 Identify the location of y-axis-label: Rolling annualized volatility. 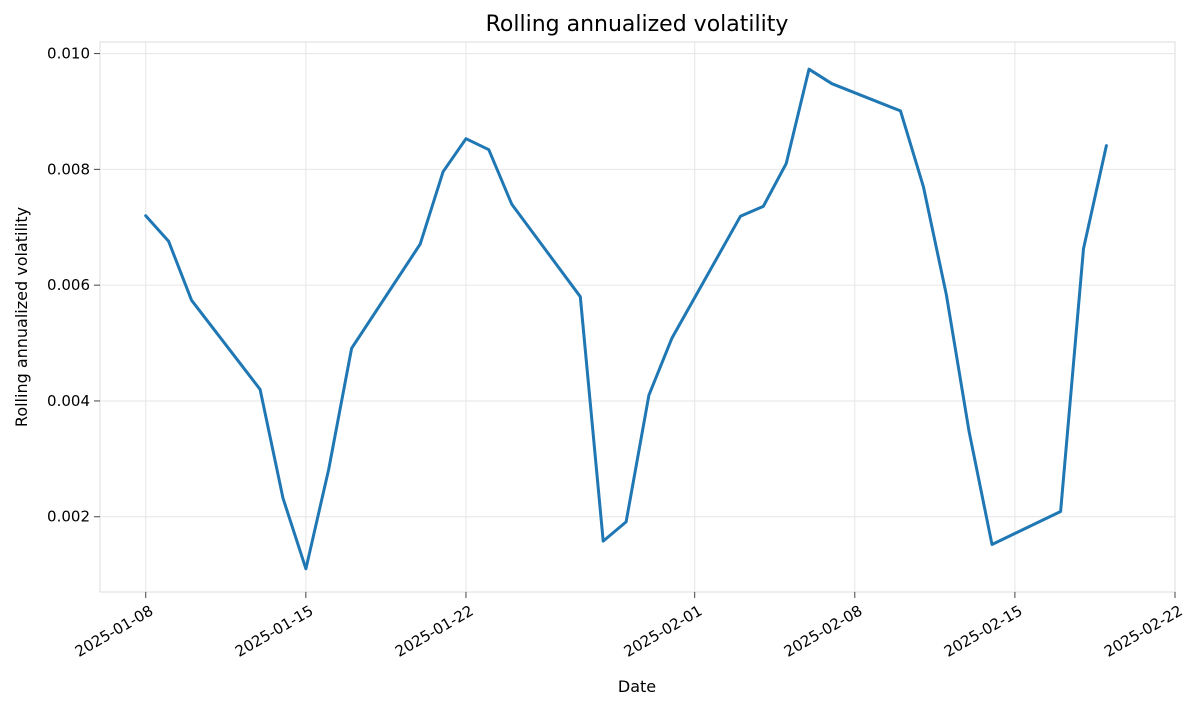
(21, 317).